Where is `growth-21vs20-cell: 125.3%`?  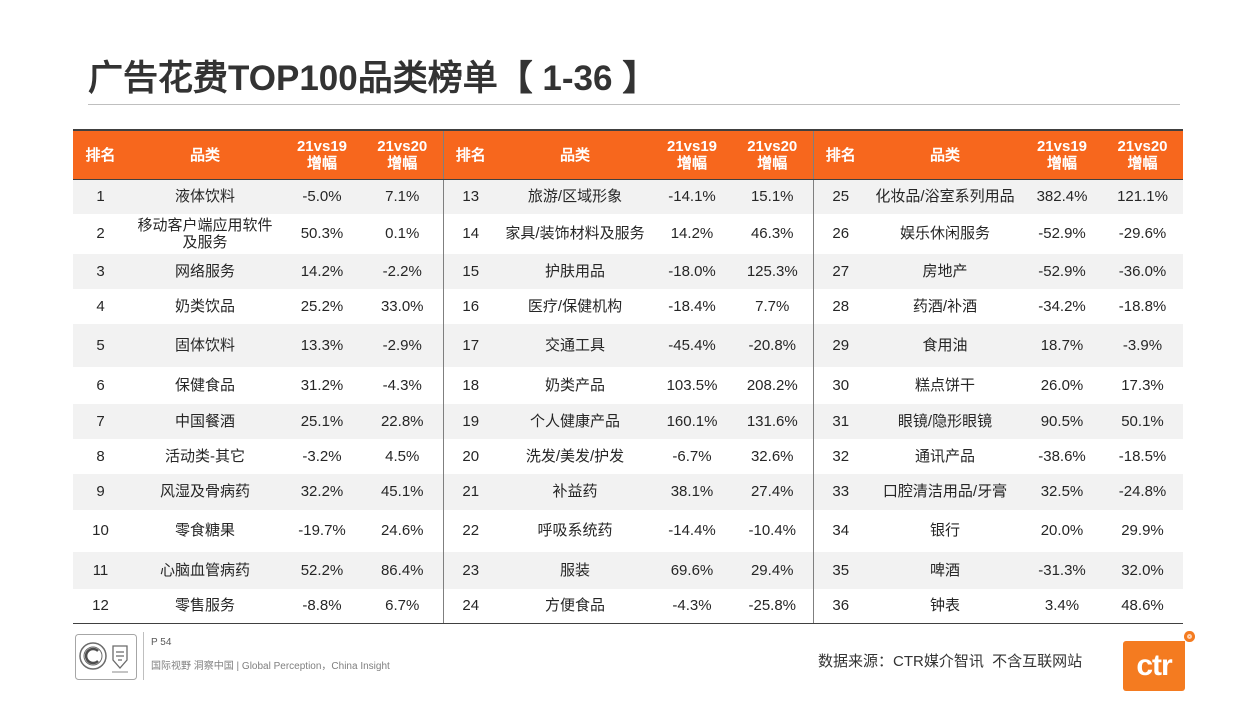
growth-21vs20-cell: 125.3% is located at coordinates (772, 271).